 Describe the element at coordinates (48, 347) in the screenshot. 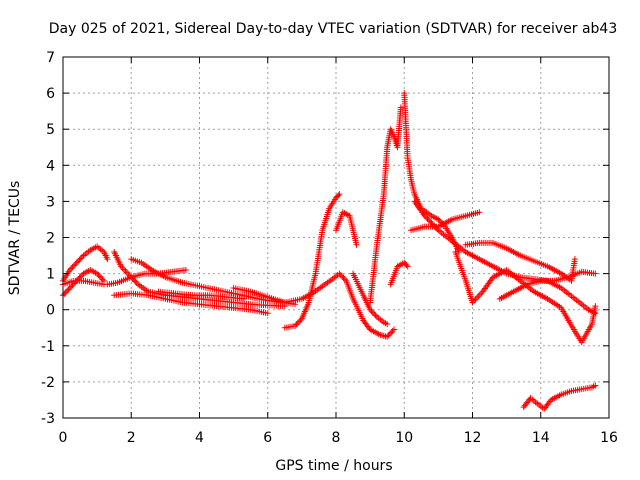

I see `y-tick-label: -1` at that location.